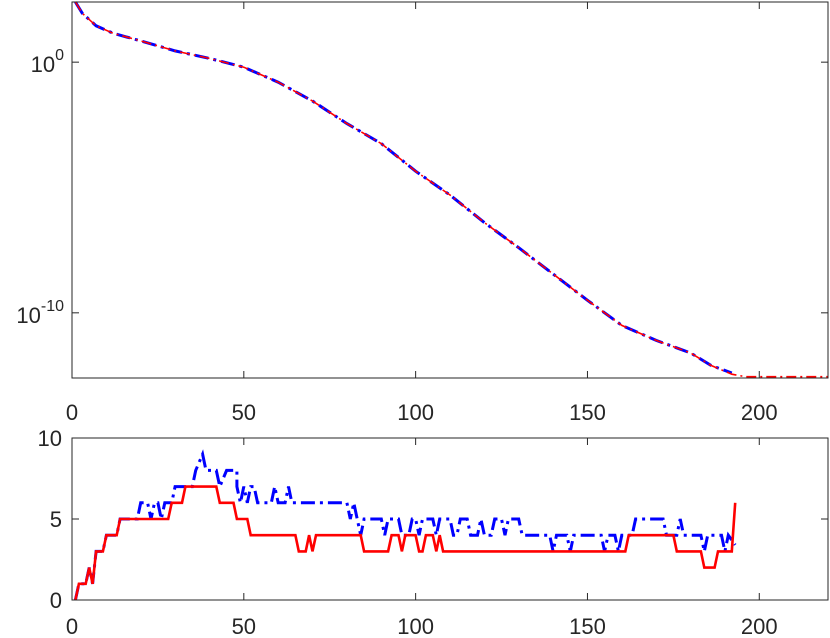 The height and width of the screenshot is (638, 830). What do you see at coordinates (587, 626) in the screenshot?
I see `bottom-x-tick-label-150: 150` at bounding box center [587, 626].